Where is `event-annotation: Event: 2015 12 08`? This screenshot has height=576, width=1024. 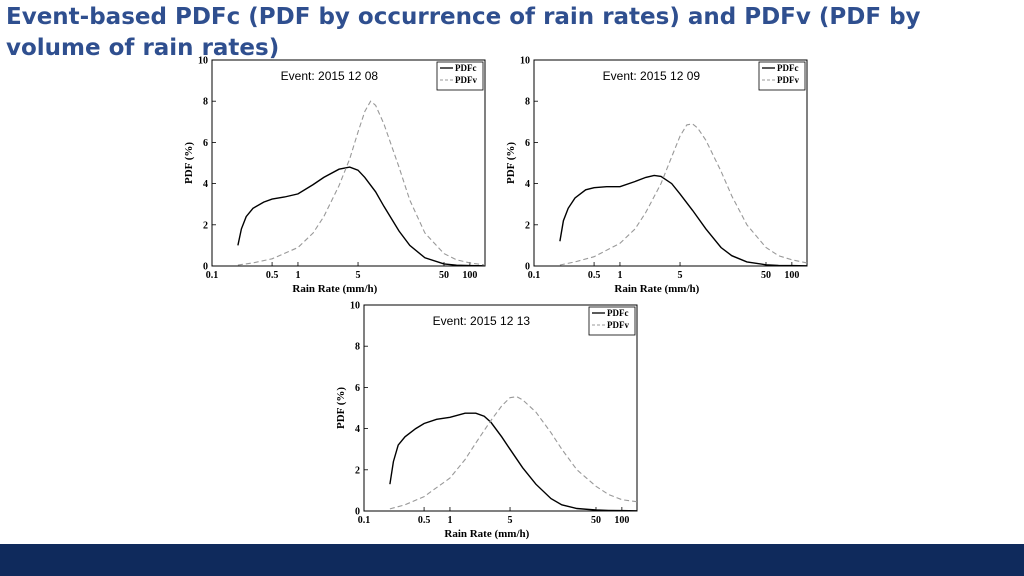
event-annotation: Event: 2015 12 08 is located at coordinates (330, 76).